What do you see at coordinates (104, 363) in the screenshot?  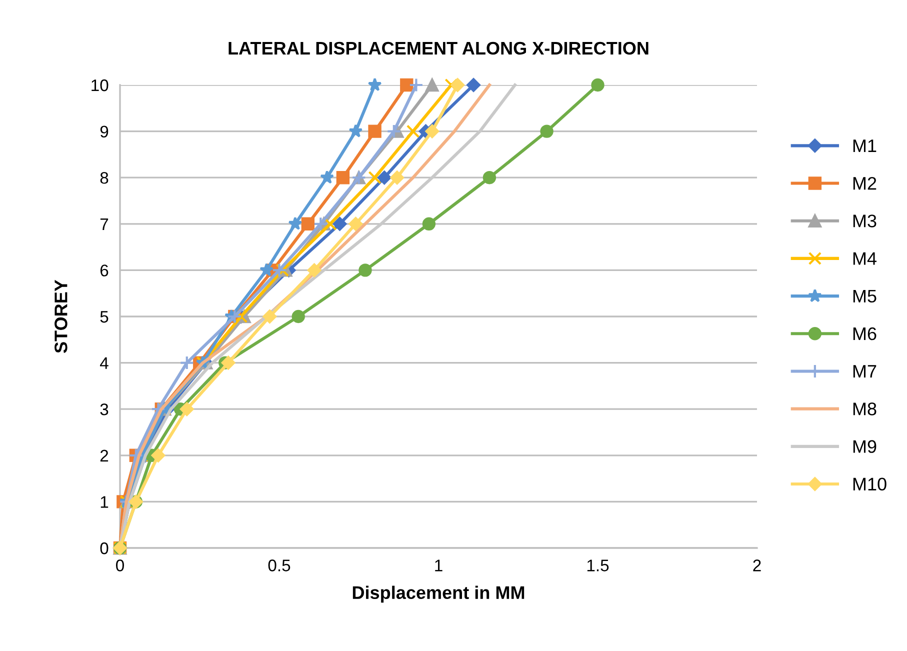 I see `y-tick-label: 4` at bounding box center [104, 363].